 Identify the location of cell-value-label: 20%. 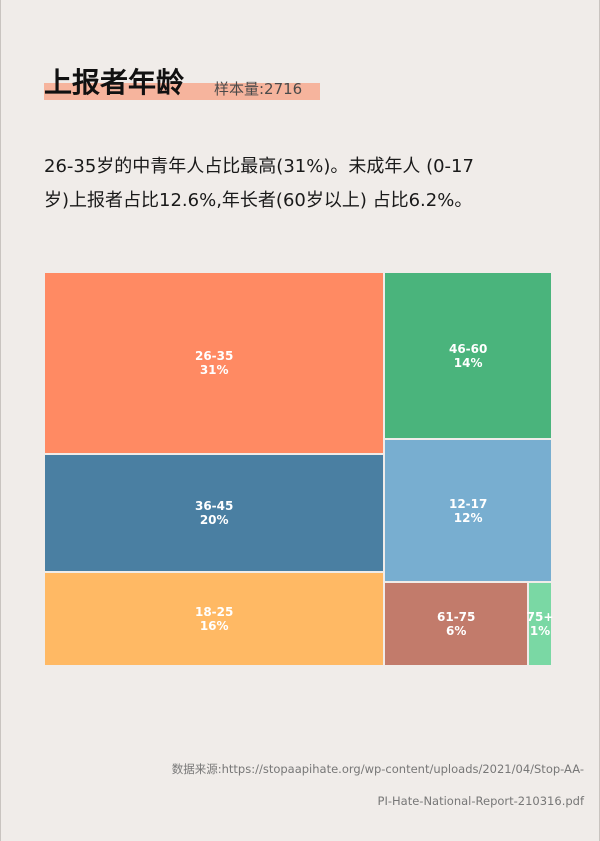
(214, 520).